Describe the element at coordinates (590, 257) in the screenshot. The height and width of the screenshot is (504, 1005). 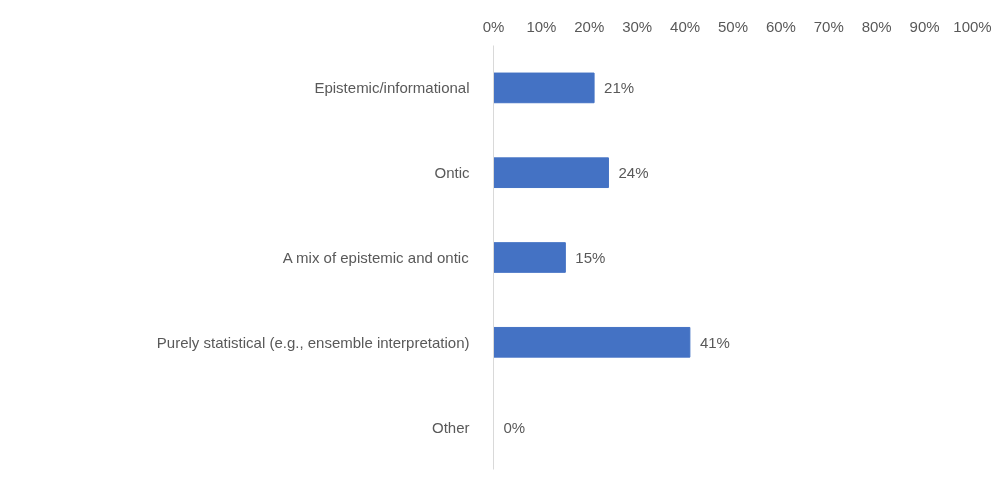
I see `data-label: 15%` at that location.